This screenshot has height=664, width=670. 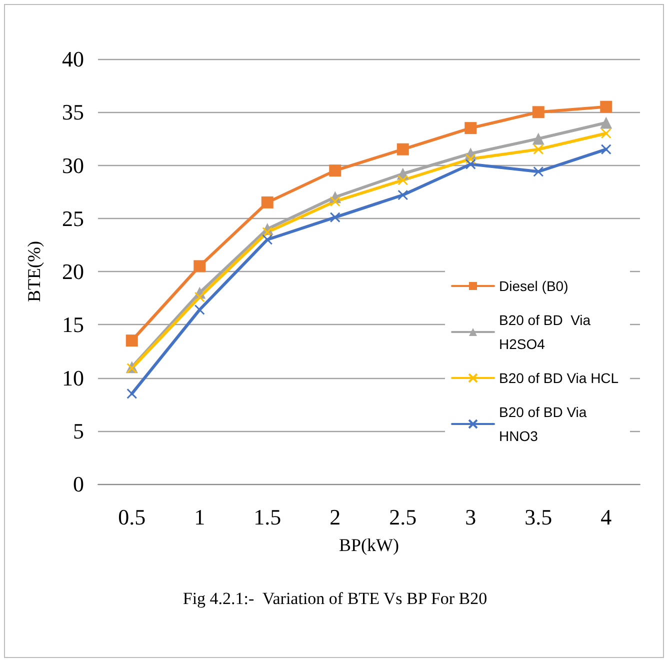 What do you see at coordinates (335, 598) in the screenshot?
I see `text: Fig 4.2.1:- Variation of BTE Vs BP For B20` at bounding box center [335, 598].